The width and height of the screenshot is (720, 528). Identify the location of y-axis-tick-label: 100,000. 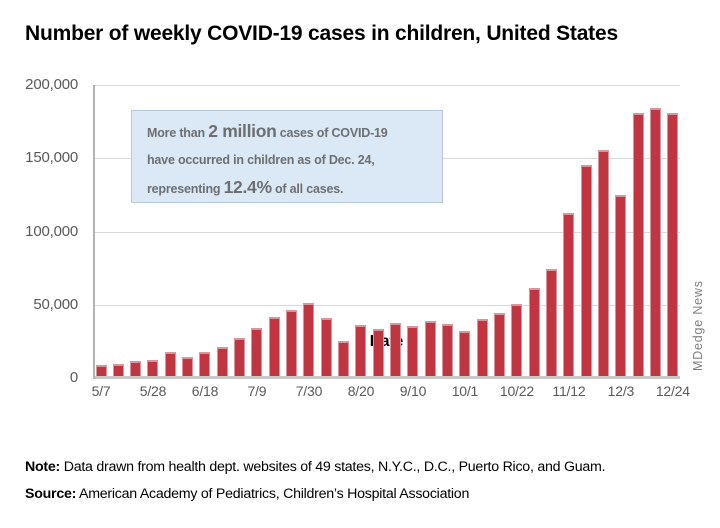
(51, 231).